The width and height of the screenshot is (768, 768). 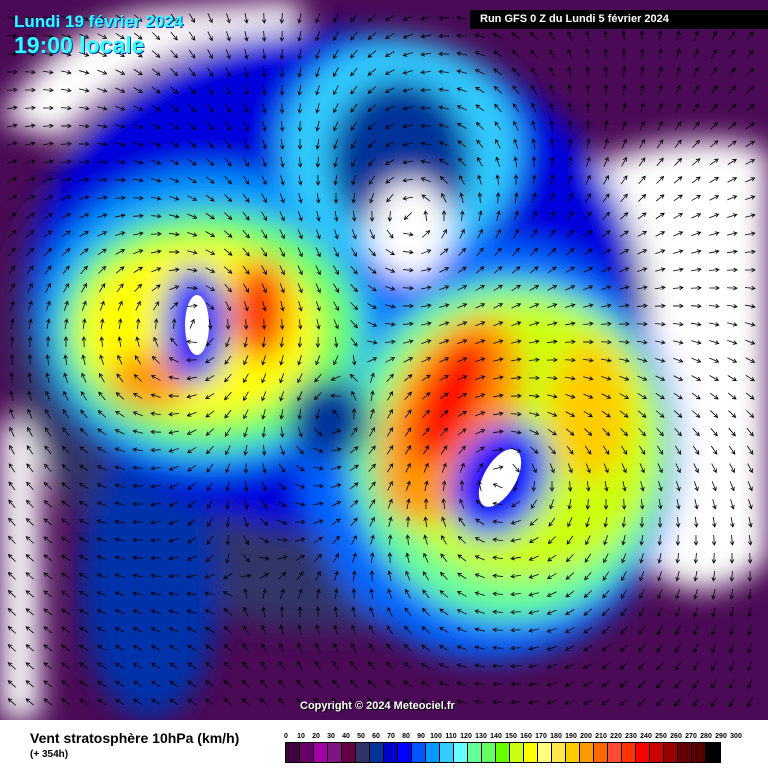 What do you see at coordinates (363, 752) in the screenshot?
I see `legend-swatch` at bounding box center [363, 752].